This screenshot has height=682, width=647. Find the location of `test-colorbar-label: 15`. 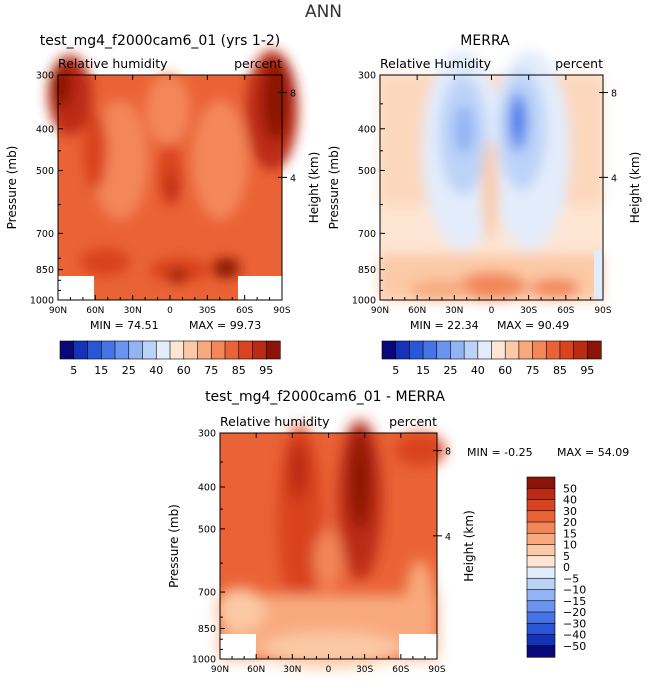

test-colorbar-label: 15 is located at coordinates (101, 370).